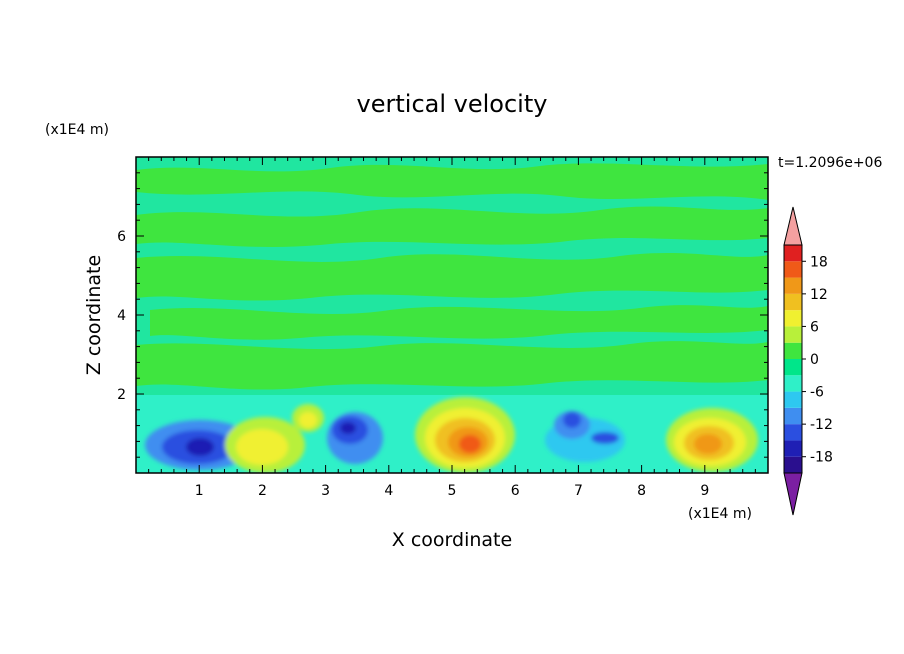  Describe the element at coordinates (452, 491) in the screenshot. I see `x-tick-label: 5` at that location.